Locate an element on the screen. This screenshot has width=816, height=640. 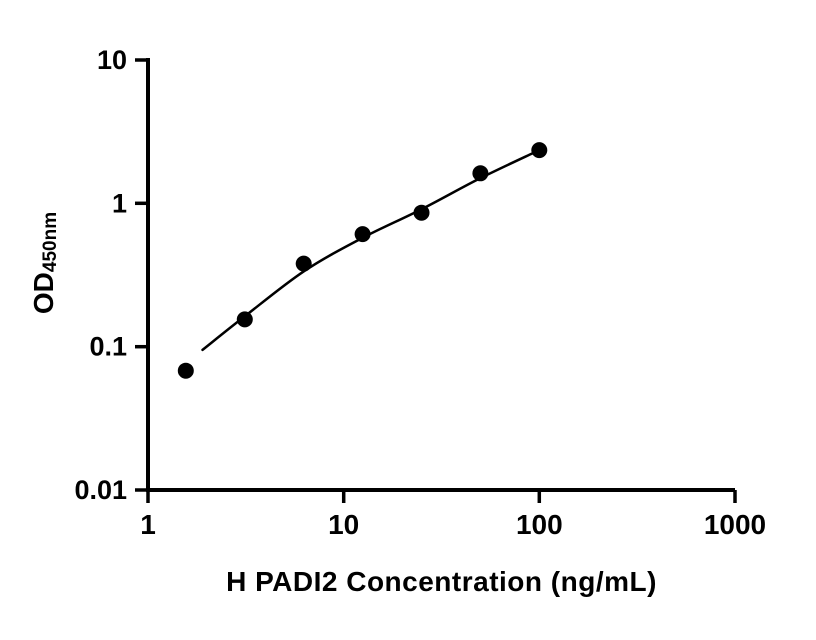
x-tick-label: 10 is located at coordinates (343, 524).